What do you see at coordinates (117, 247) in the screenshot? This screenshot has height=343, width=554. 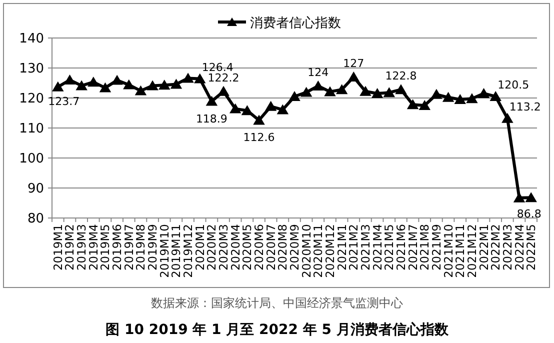 I see `x-tick-label: 2019M6` at bounding box center [117, 247].